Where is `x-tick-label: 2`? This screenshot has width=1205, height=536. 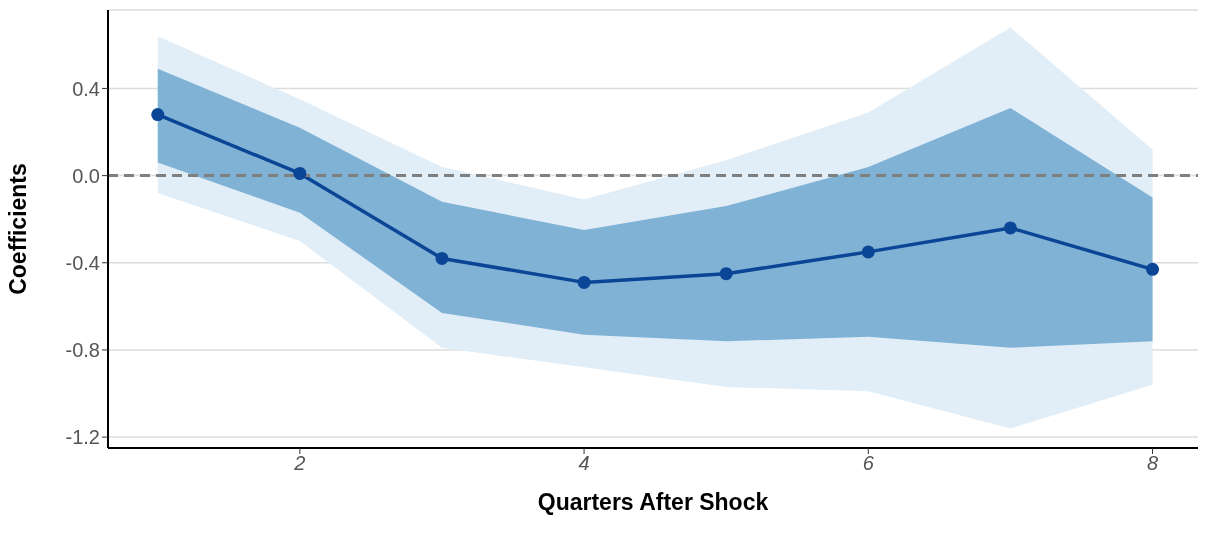
x-tick-label: 2 is located at coordinates (299, 463).